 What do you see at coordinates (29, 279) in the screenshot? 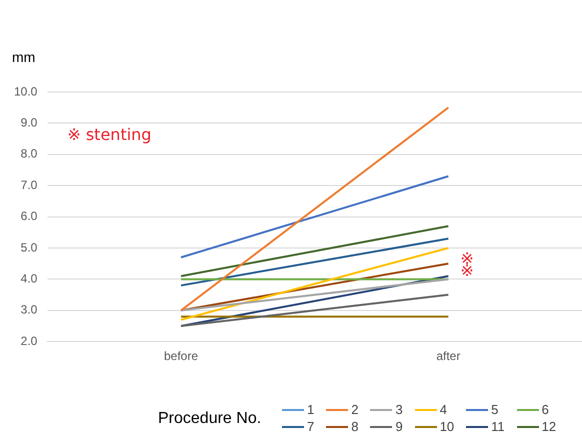
I see `y-tick-label: 4.0` at bounding box center [29, 279].